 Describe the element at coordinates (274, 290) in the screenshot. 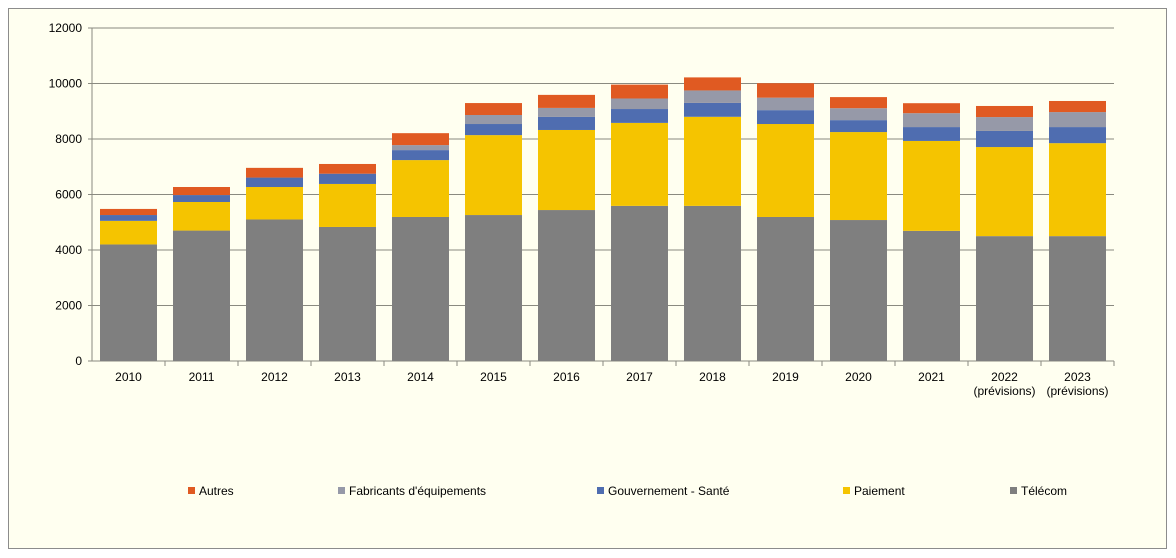

I see `bar-t-l-com-2012` at that location.